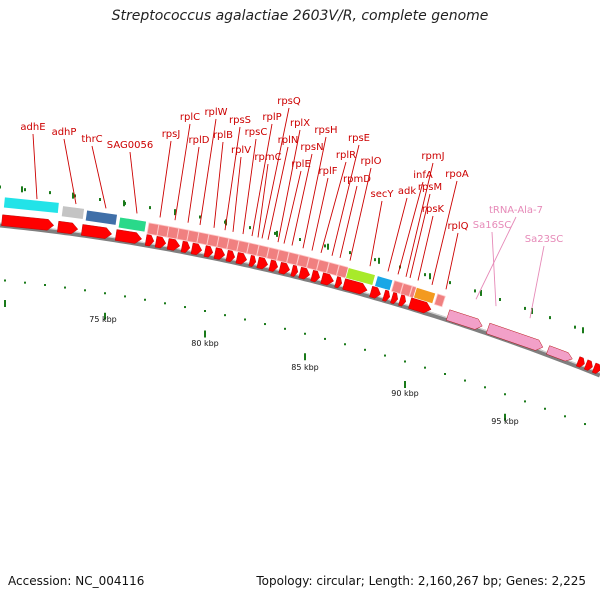  Describe the element at coordinates (72, 212) in the screenshot. I see `feature-block-adhP` at that location.